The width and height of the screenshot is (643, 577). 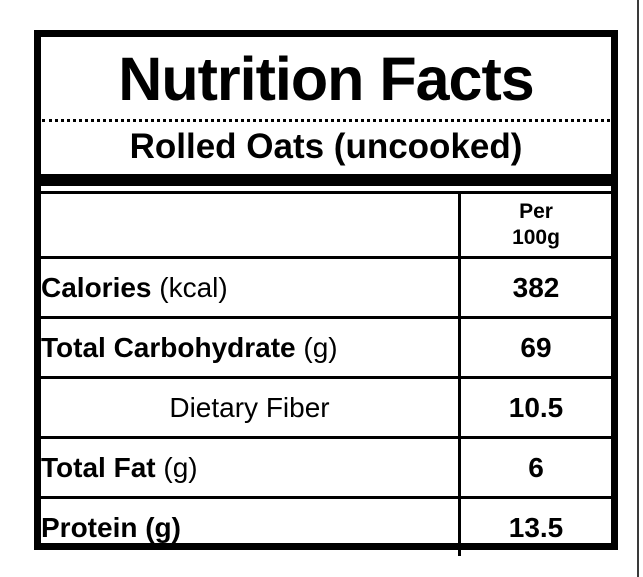 I want to click on nutrient-value-cell: 382, so click(x=534, y=287).